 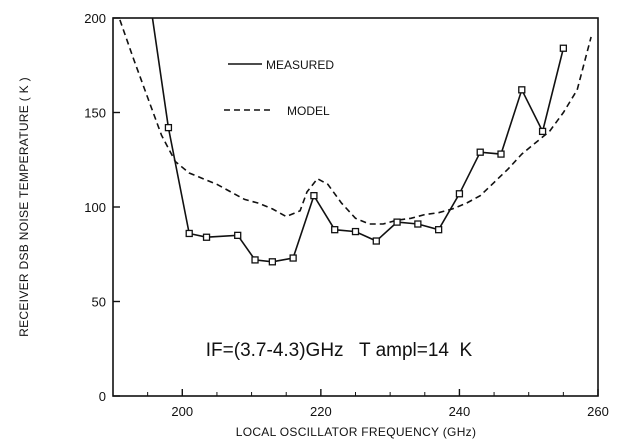 What do you see at coordinates (24, 207) in the screenshot?
I see `y-axis-label: RECEIVER DSB NOISE TEMPERATURE ( K )` at bounding box center [24, 207].